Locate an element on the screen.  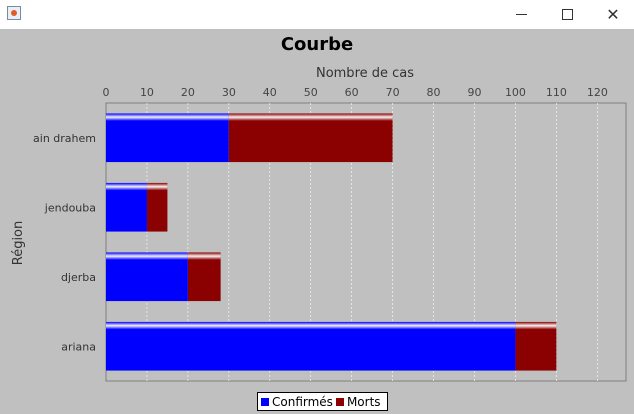
x-tick-label: 110 is located at coordinates (556, 92).